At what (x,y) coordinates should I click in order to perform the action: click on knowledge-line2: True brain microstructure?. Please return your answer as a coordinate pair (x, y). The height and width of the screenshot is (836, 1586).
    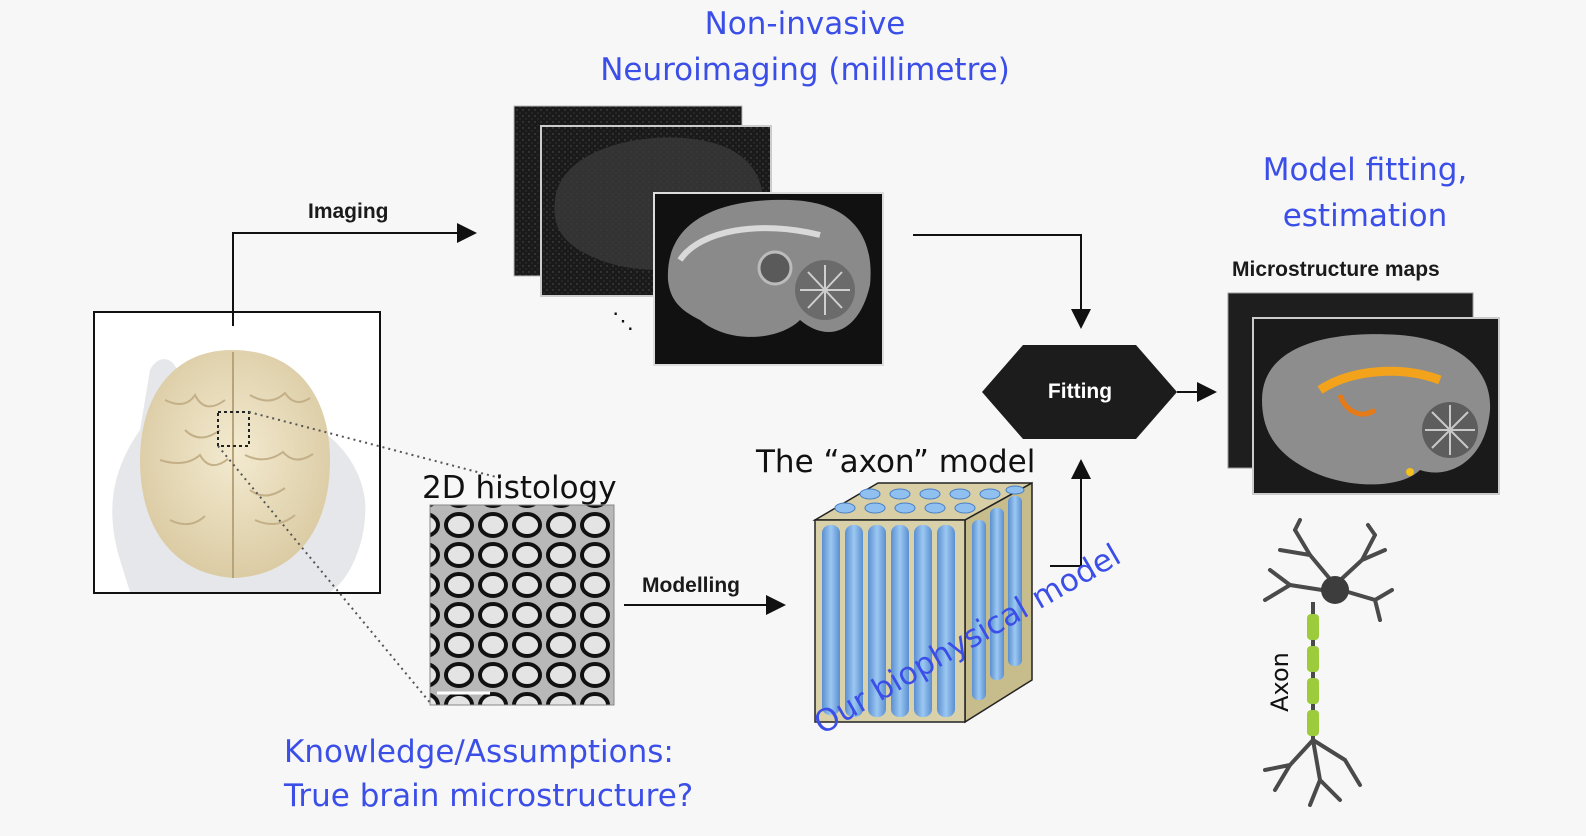
    Looking at the image, I should click on (489, 796).